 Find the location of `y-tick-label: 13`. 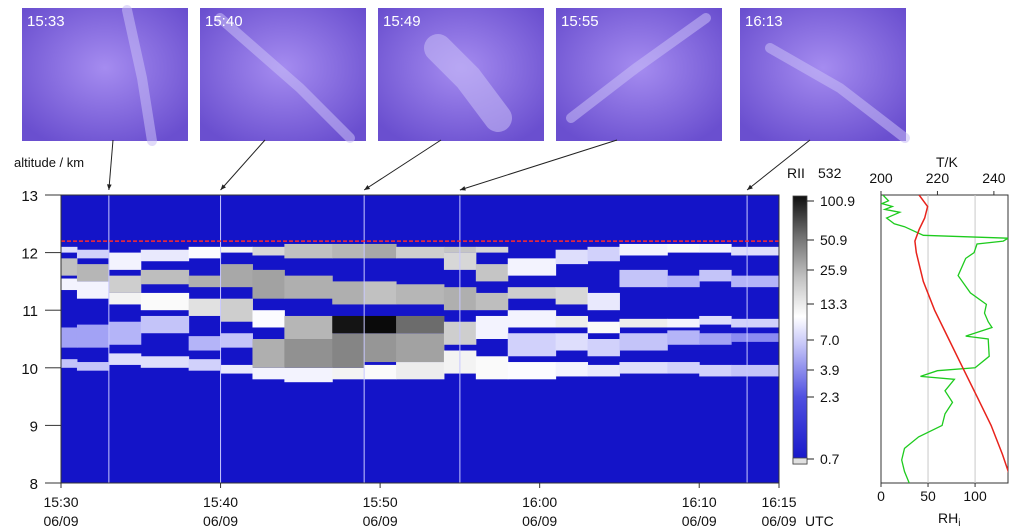

y-tick-label: 13 is located at coordinates (29, 196).